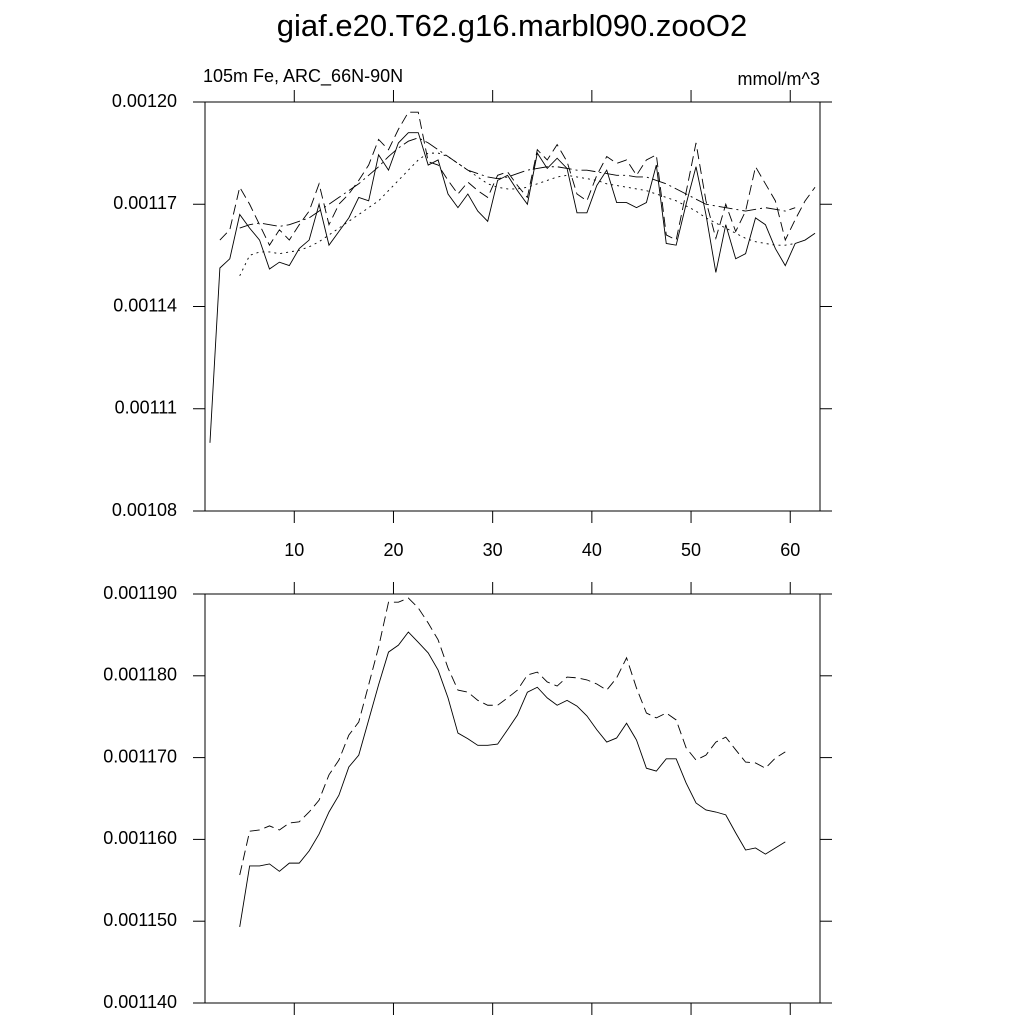 This screenshot has height=1024, width=1024. Describe the element at coordinates (144, 510) in the screenshot. I see `y-tick-label: 0.00108` at that location.